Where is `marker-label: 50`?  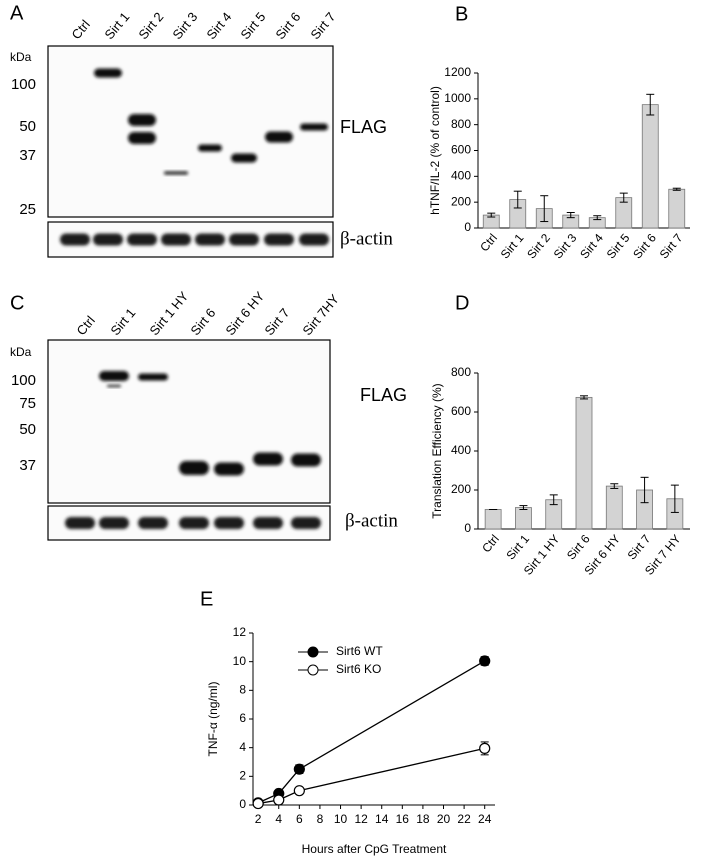
marker-label: 50 is located at coordinates (27, 429).